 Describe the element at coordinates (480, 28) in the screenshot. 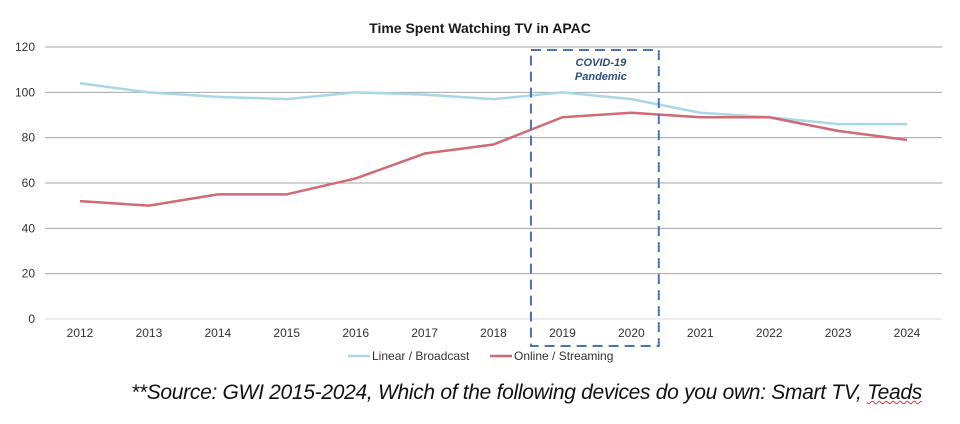

I see `chart-title: Time Spent Watching TV in APAC` at that location.